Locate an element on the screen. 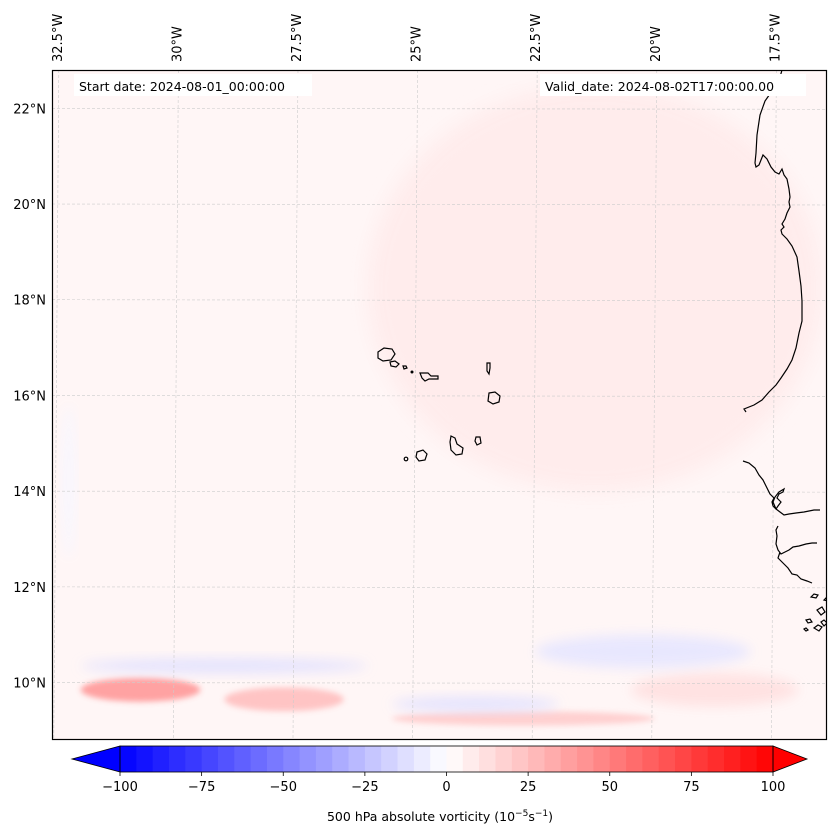 This screenshot has width=837, height=839. colorbar-extend-under is located at coordinates (95, 759).